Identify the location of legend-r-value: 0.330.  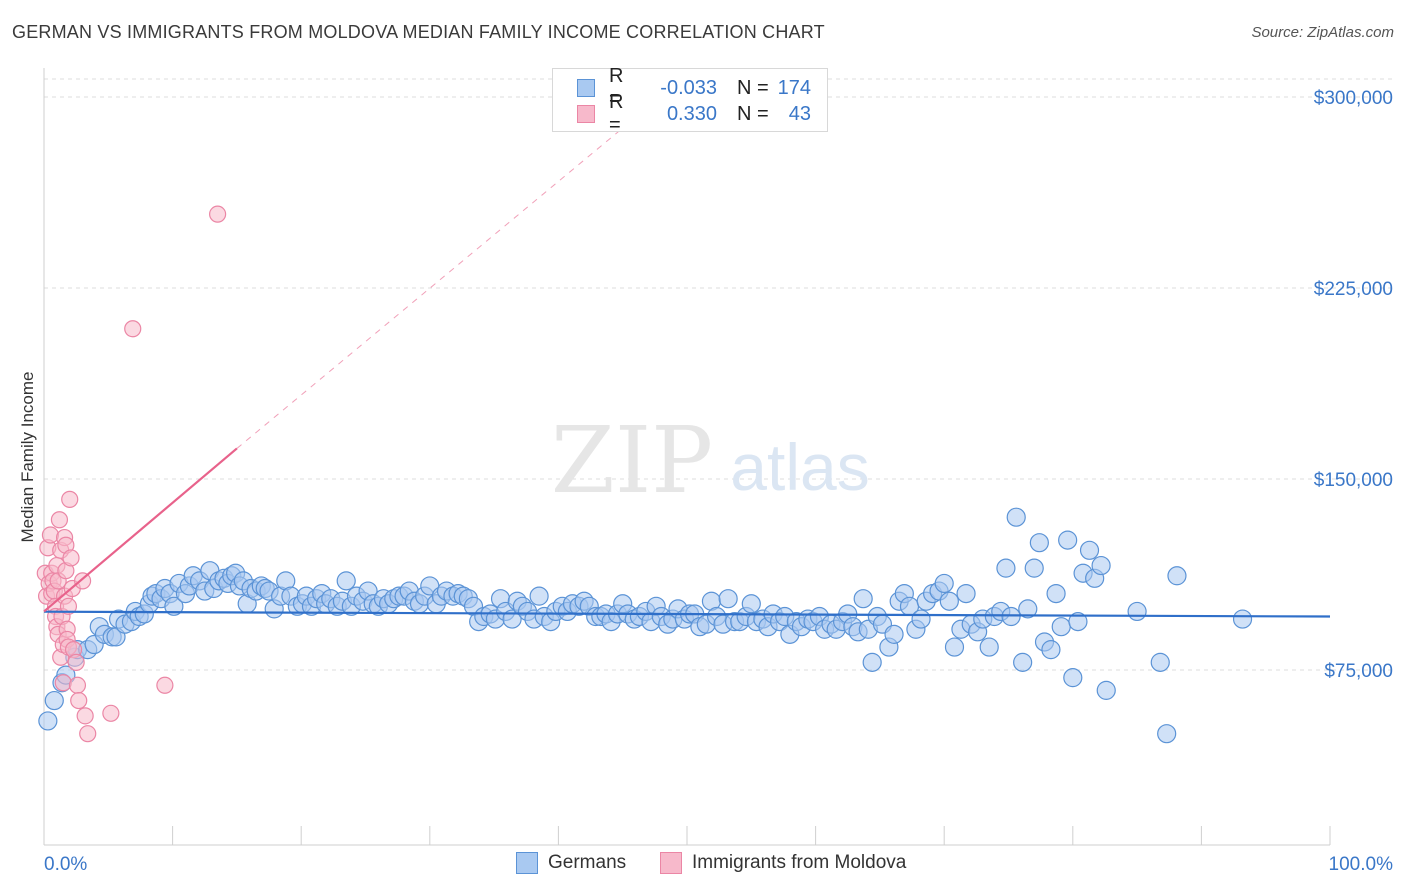
(691, 113).